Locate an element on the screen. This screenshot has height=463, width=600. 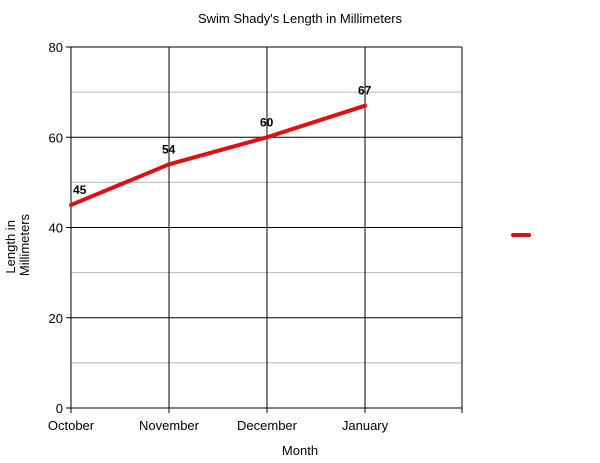
data-labels: 45 54 60 67 is located at coordinates (222, 140).